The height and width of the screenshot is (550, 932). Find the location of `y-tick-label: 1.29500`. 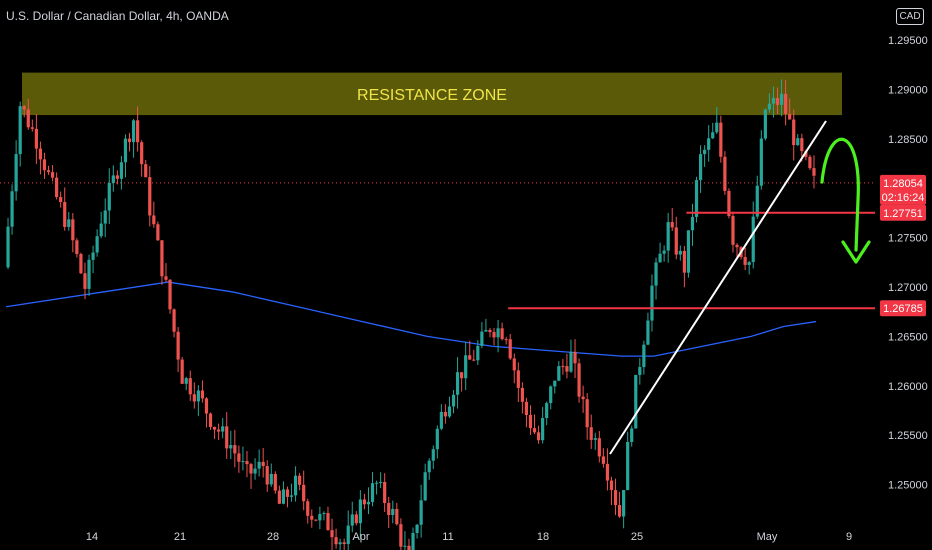

y-tick-label: 1.29500 is located at coordinates (908, 41).